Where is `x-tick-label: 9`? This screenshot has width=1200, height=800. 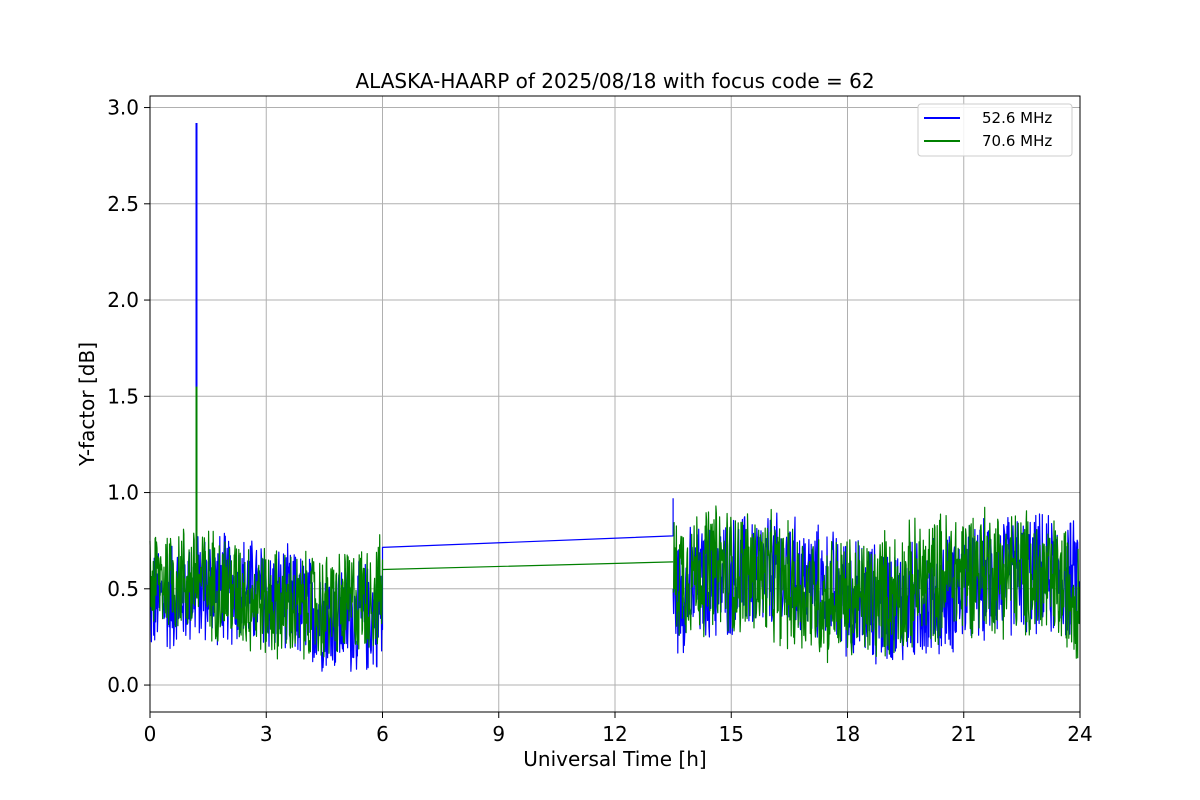 x-tick-label: 9 is located at coordinates (498, 734).